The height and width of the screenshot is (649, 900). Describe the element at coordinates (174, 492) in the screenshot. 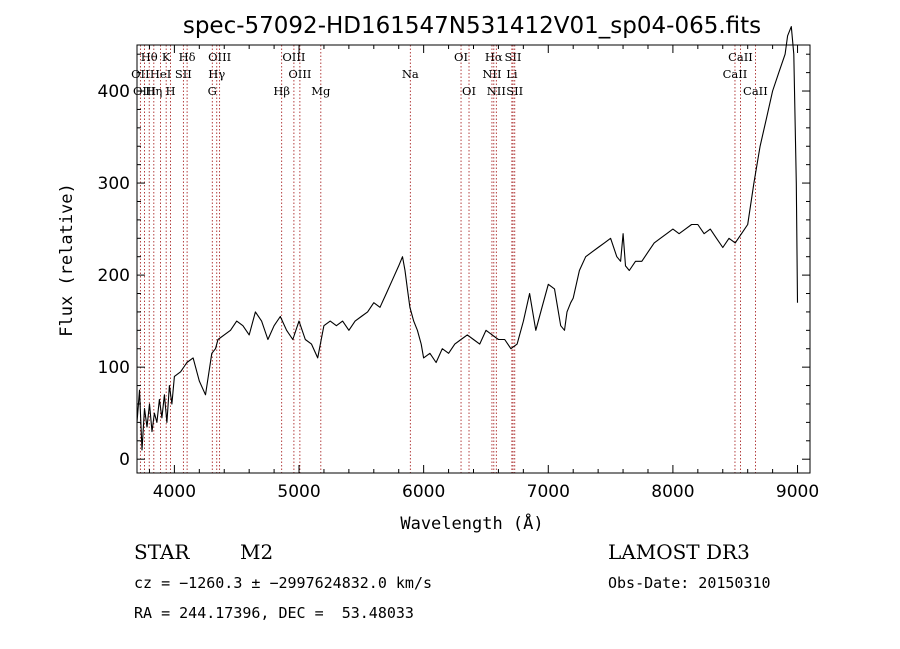

I see `x-tick-label: 4000` at that location.